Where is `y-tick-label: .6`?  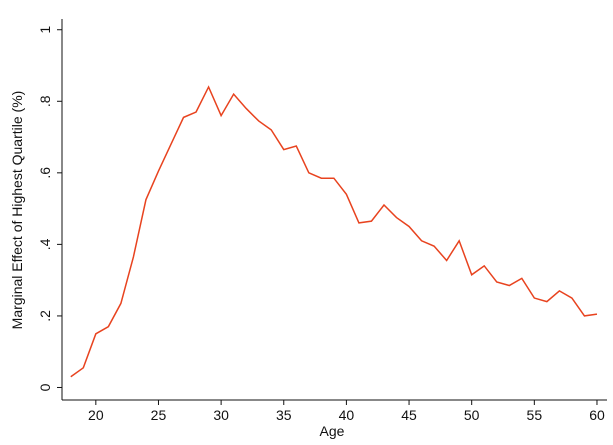
y-tick-label: .6 is located at coordinates (45, 173).